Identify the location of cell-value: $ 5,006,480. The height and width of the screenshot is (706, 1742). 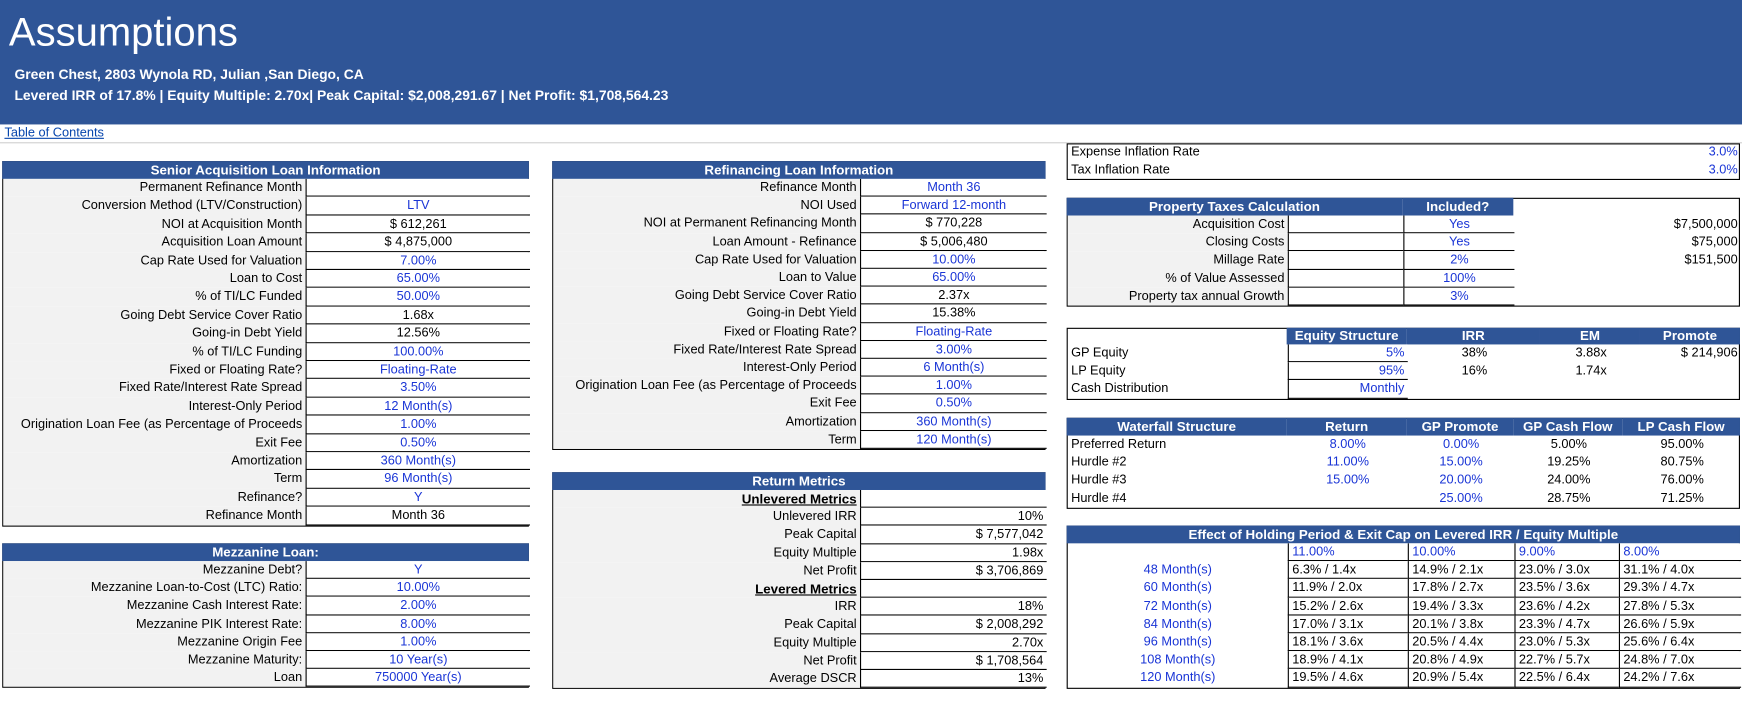
(953, 241).